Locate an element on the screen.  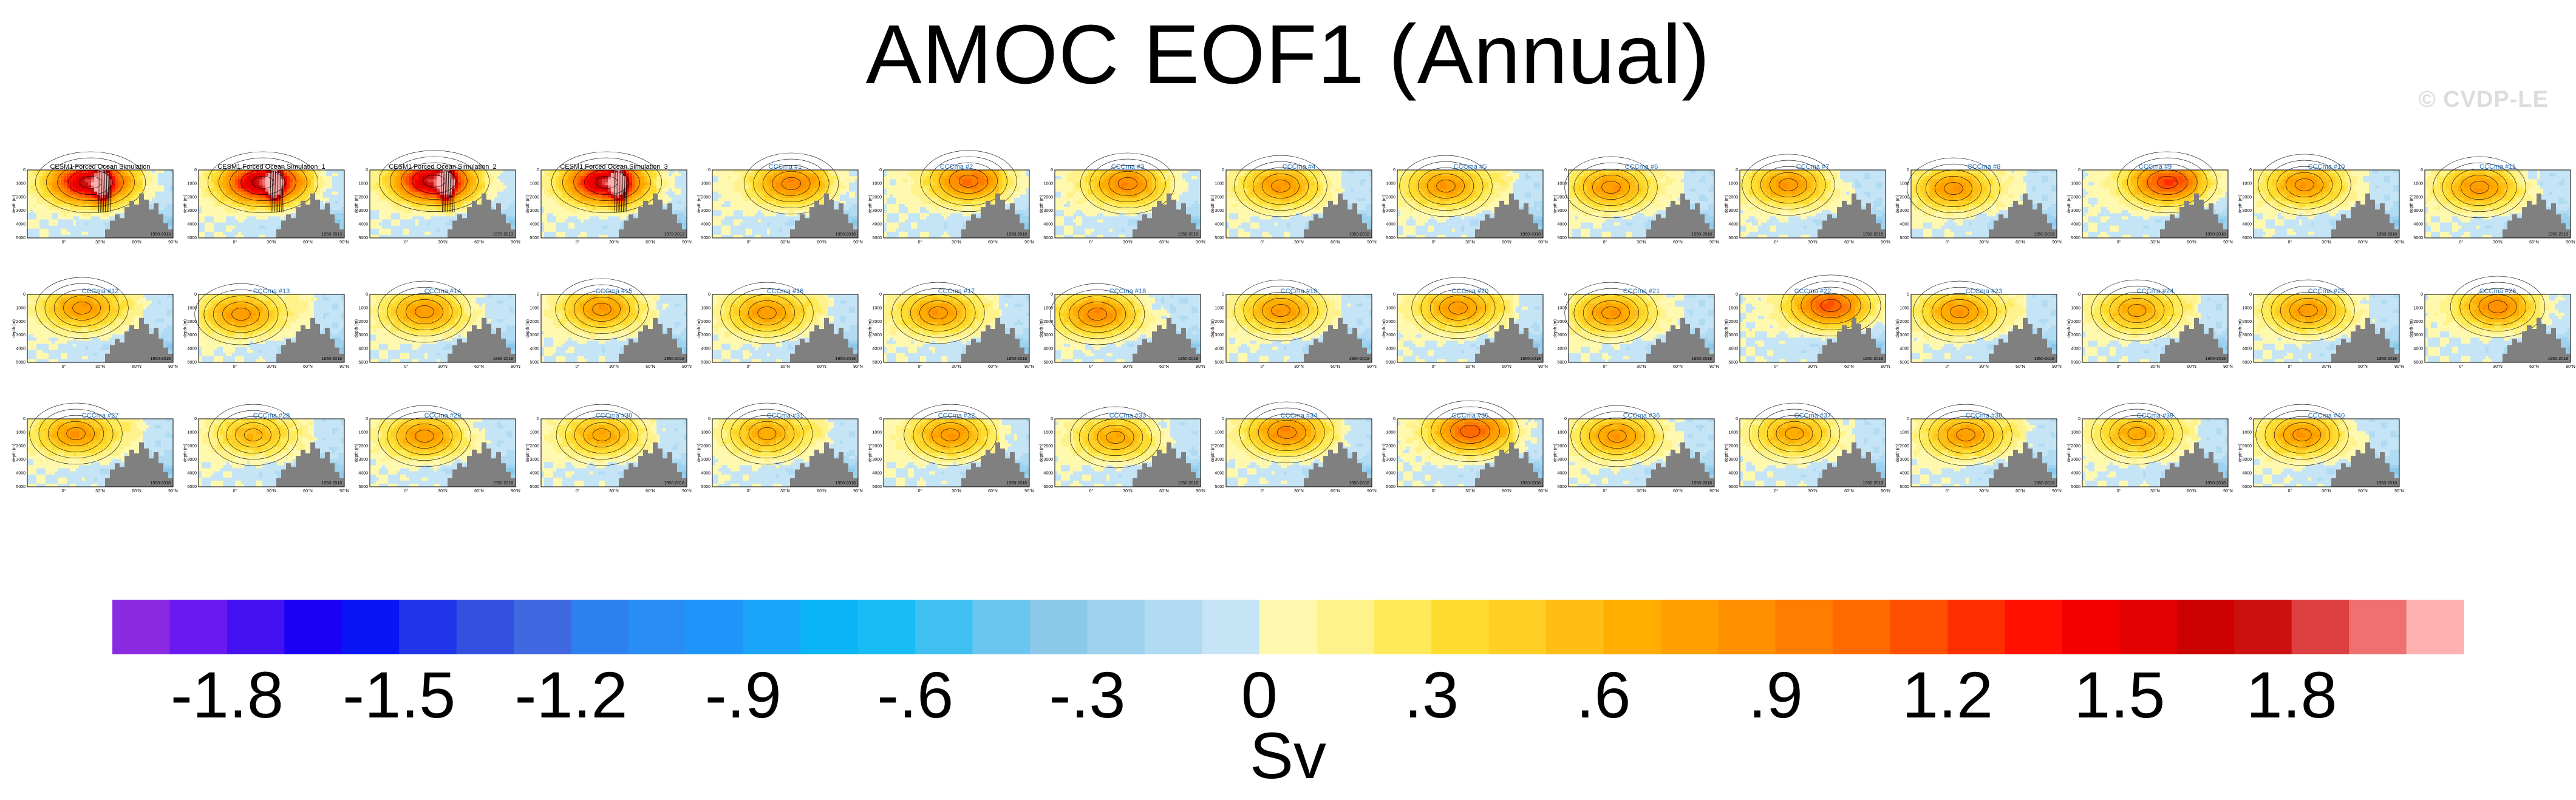
y-tick-label: 3000 is located at coordinates (363, 211).